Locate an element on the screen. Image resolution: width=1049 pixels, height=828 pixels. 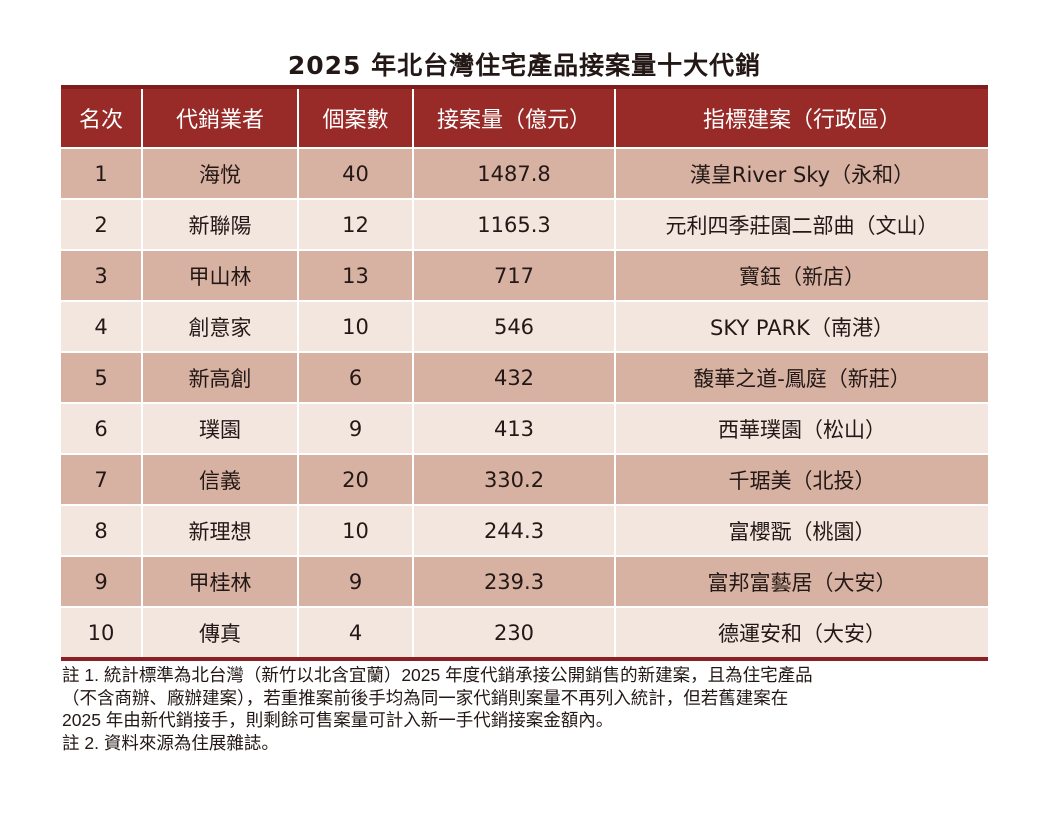
table-cell: 漢皇River Sky（永和） is located at coordinates (801, 173).